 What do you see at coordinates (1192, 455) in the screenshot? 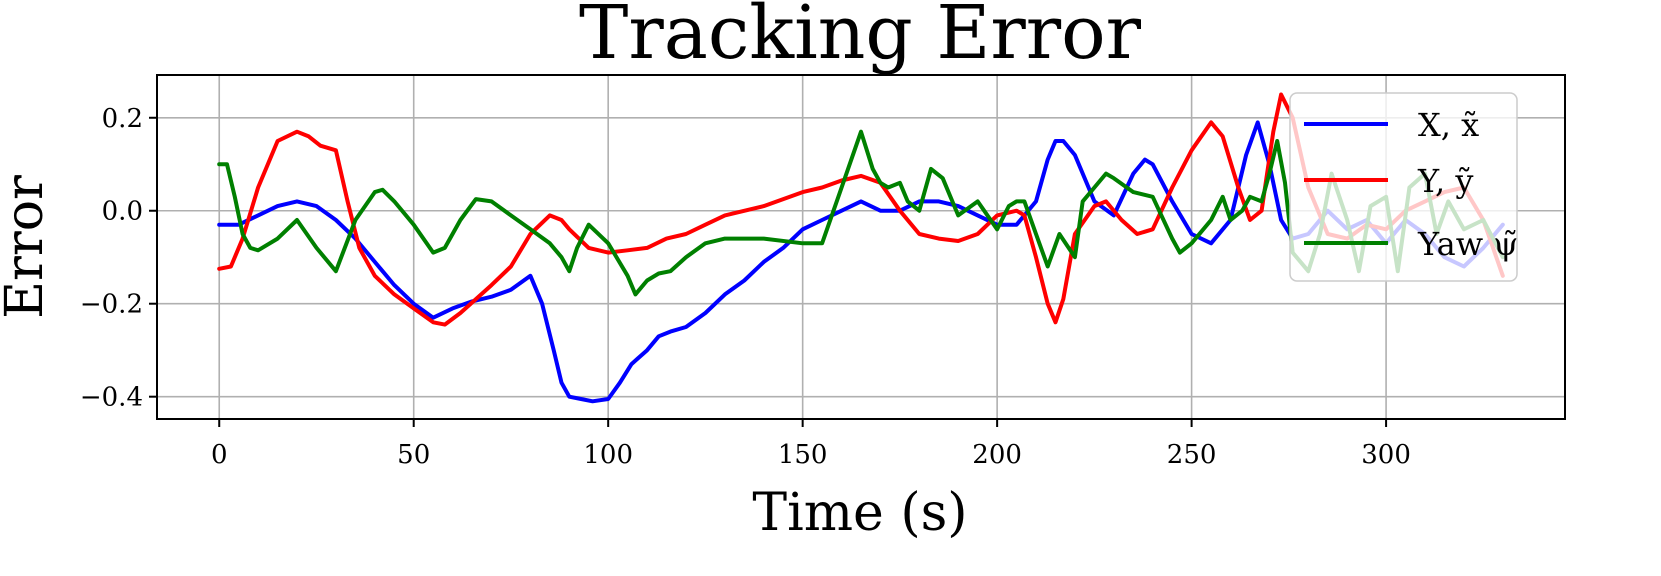
I see `x-tick-label: 250` at bounding box center [1192, 455].